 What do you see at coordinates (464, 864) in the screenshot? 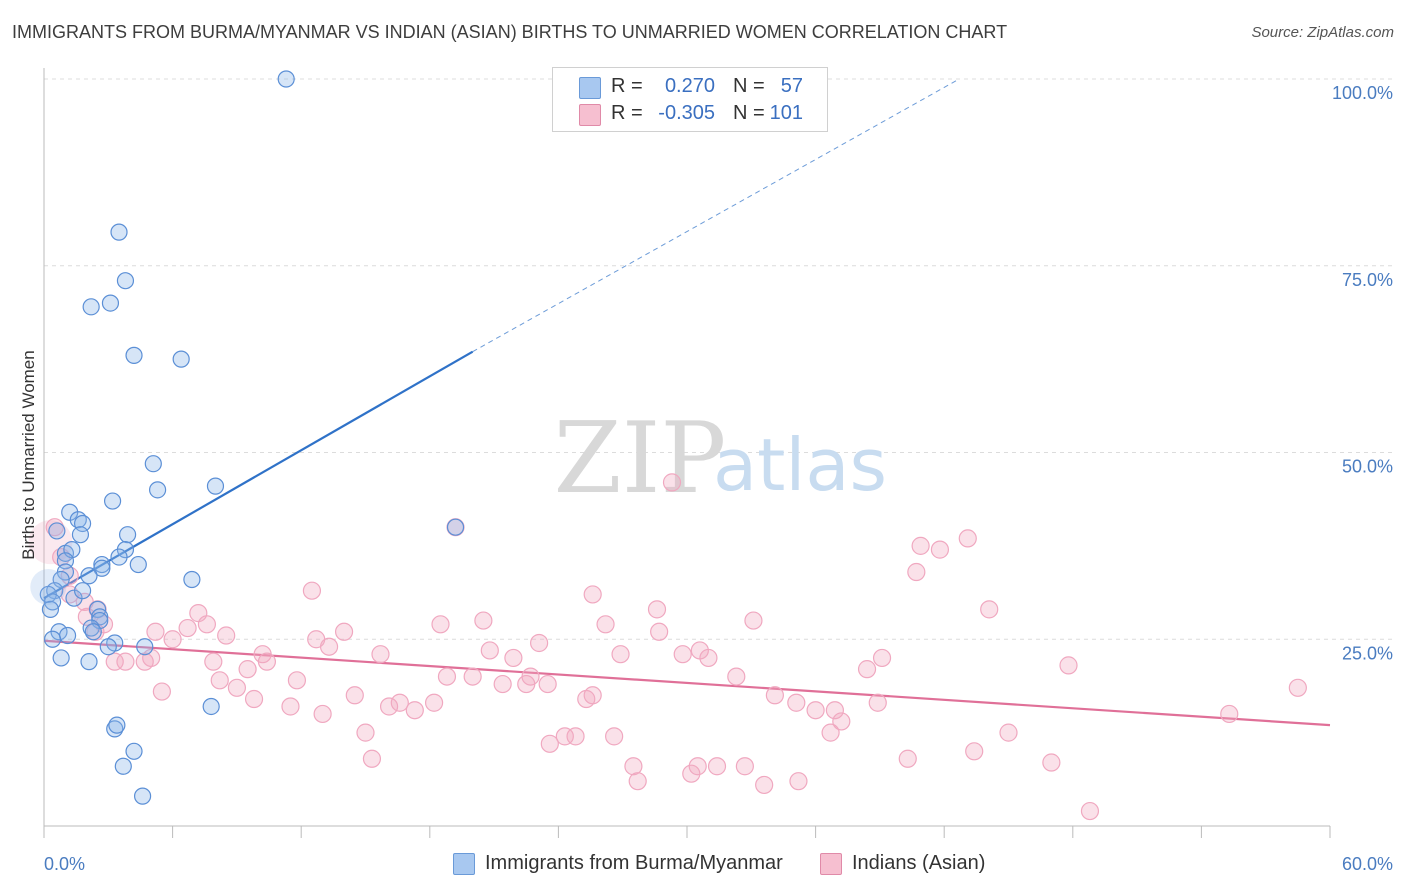
I see `legend-swatch-burma` at bounding box center [464, 864].